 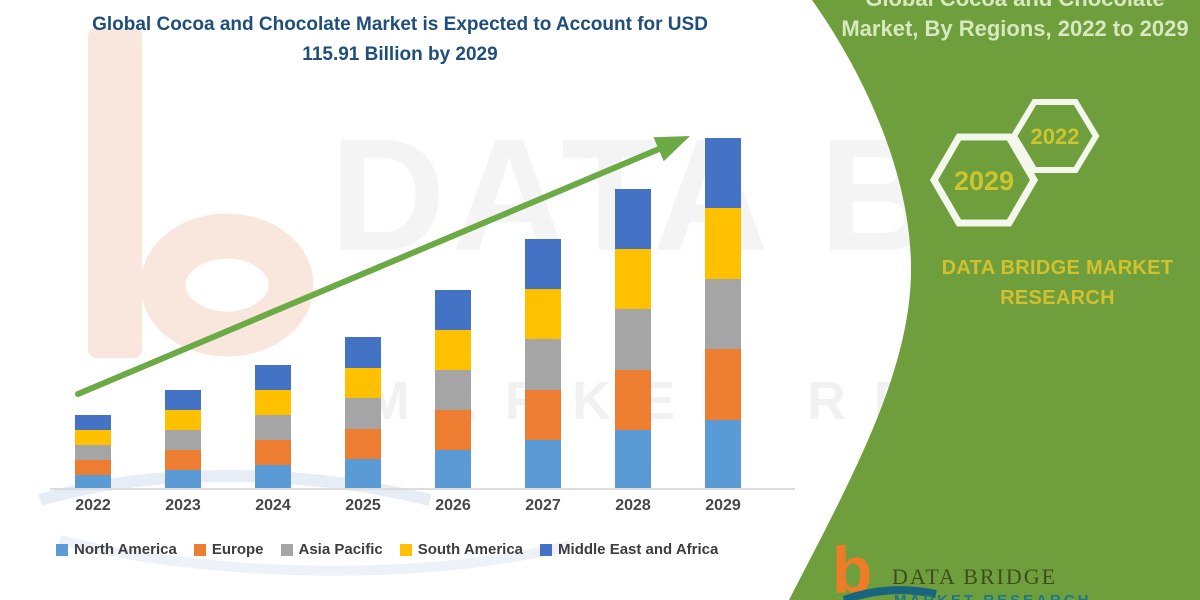 I want to click on stacked-bar-2023, so click(x=183, y=440).